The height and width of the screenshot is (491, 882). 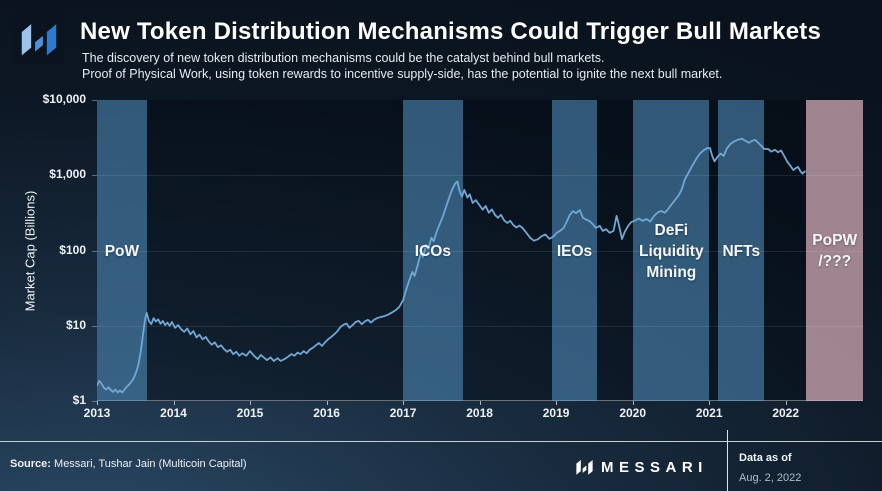 What do you see at coordinates (556, 413) in the screenshot?
I see `x-tick-label-2019: 2019` at bounding box center [556, 413].